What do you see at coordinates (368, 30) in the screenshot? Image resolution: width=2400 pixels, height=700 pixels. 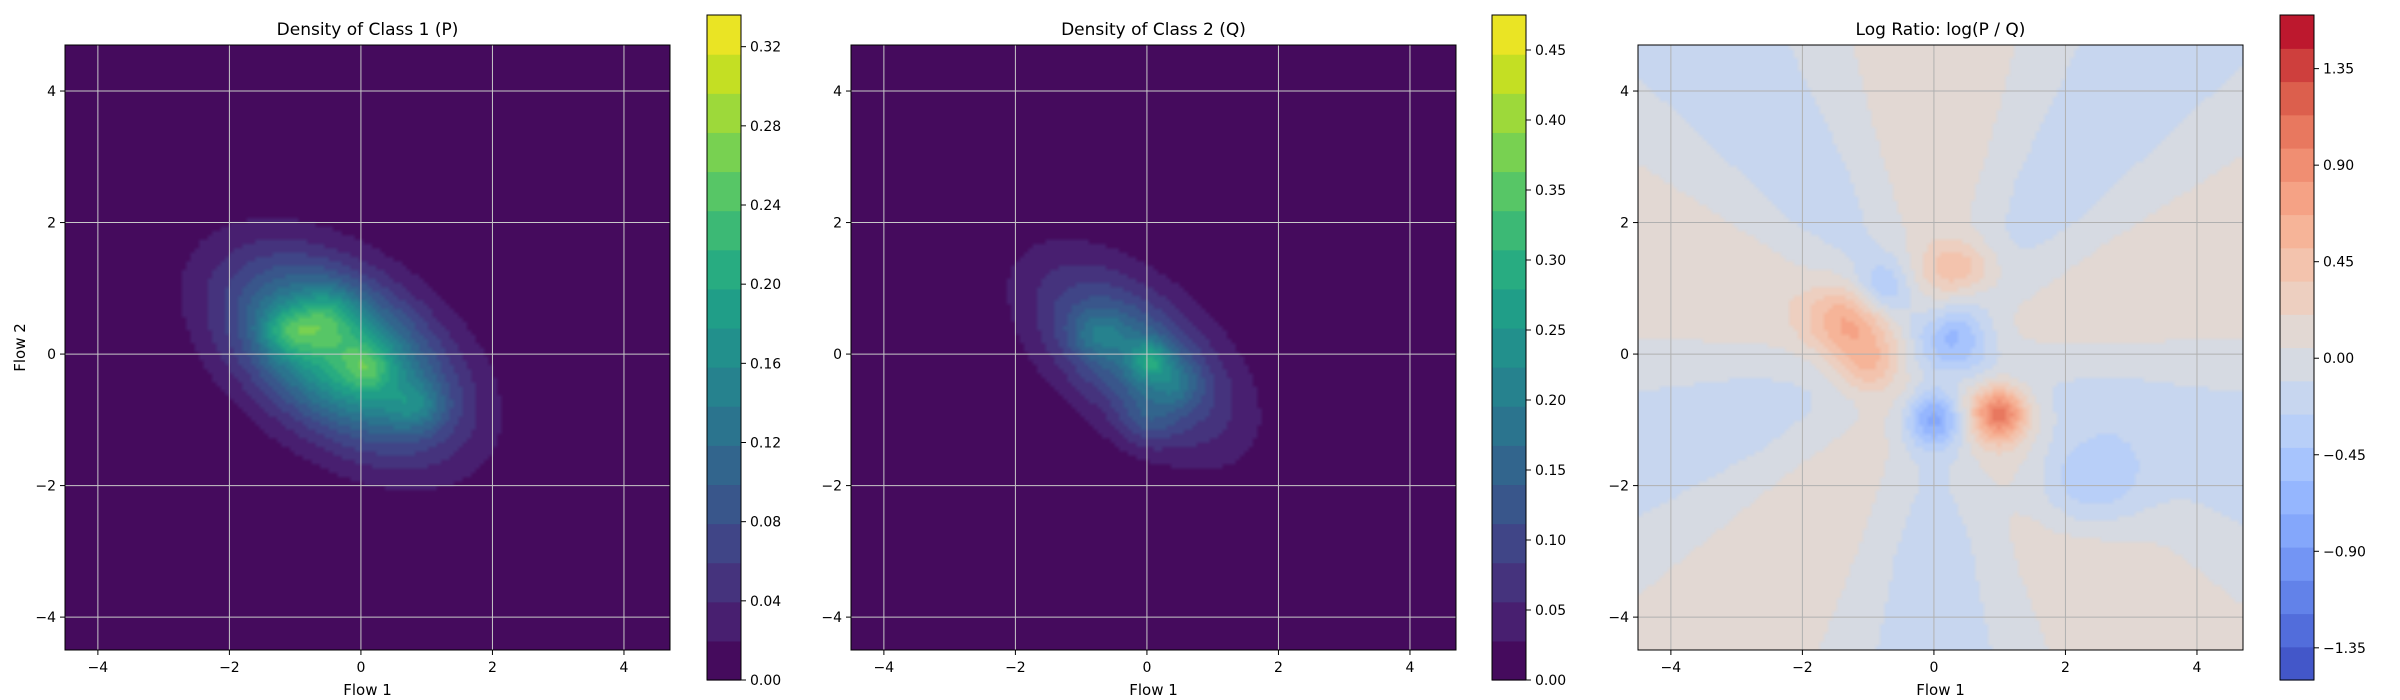 I see `chart-title: Density of Class 1 (P)` at bounding box center [368, 30].